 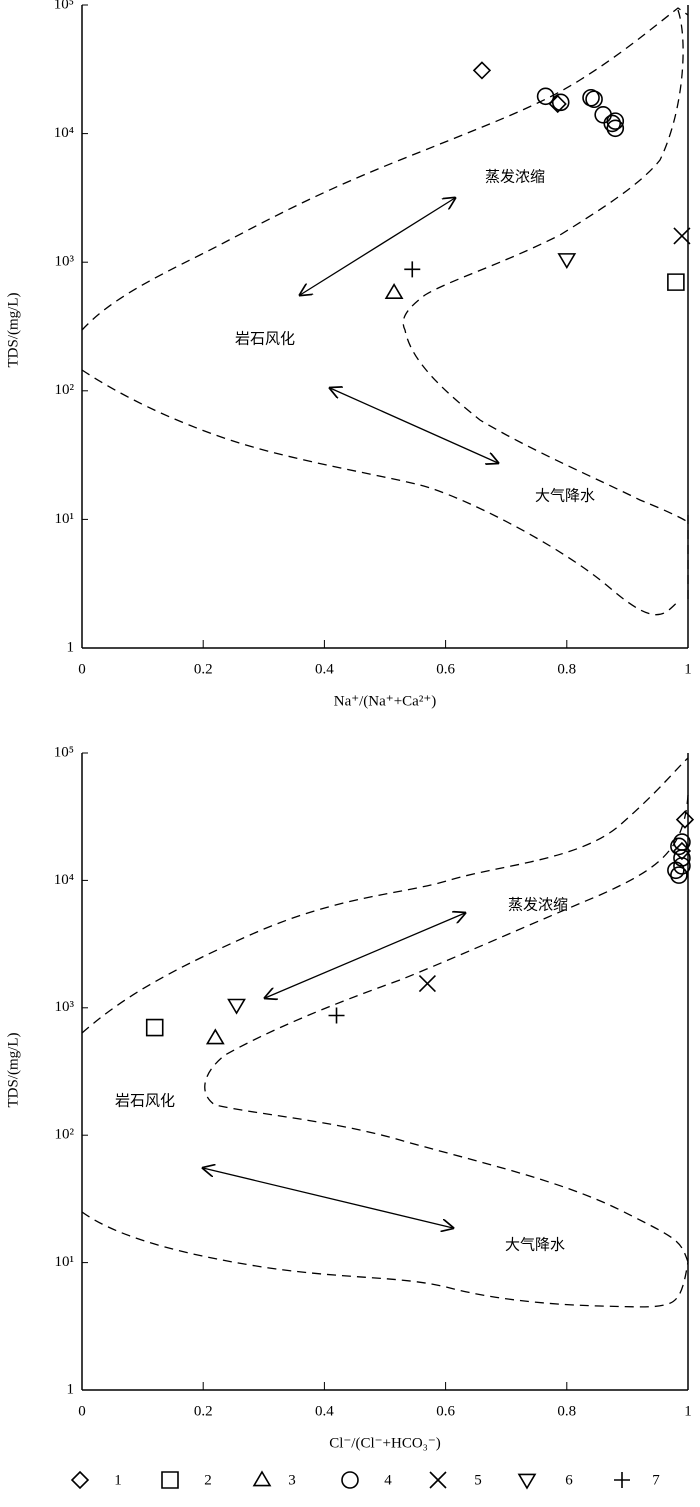 What do you see at coordinates (388, 1480) in the screenshot?
I see `legend-label: 4` at bounding box center [388, 1480].